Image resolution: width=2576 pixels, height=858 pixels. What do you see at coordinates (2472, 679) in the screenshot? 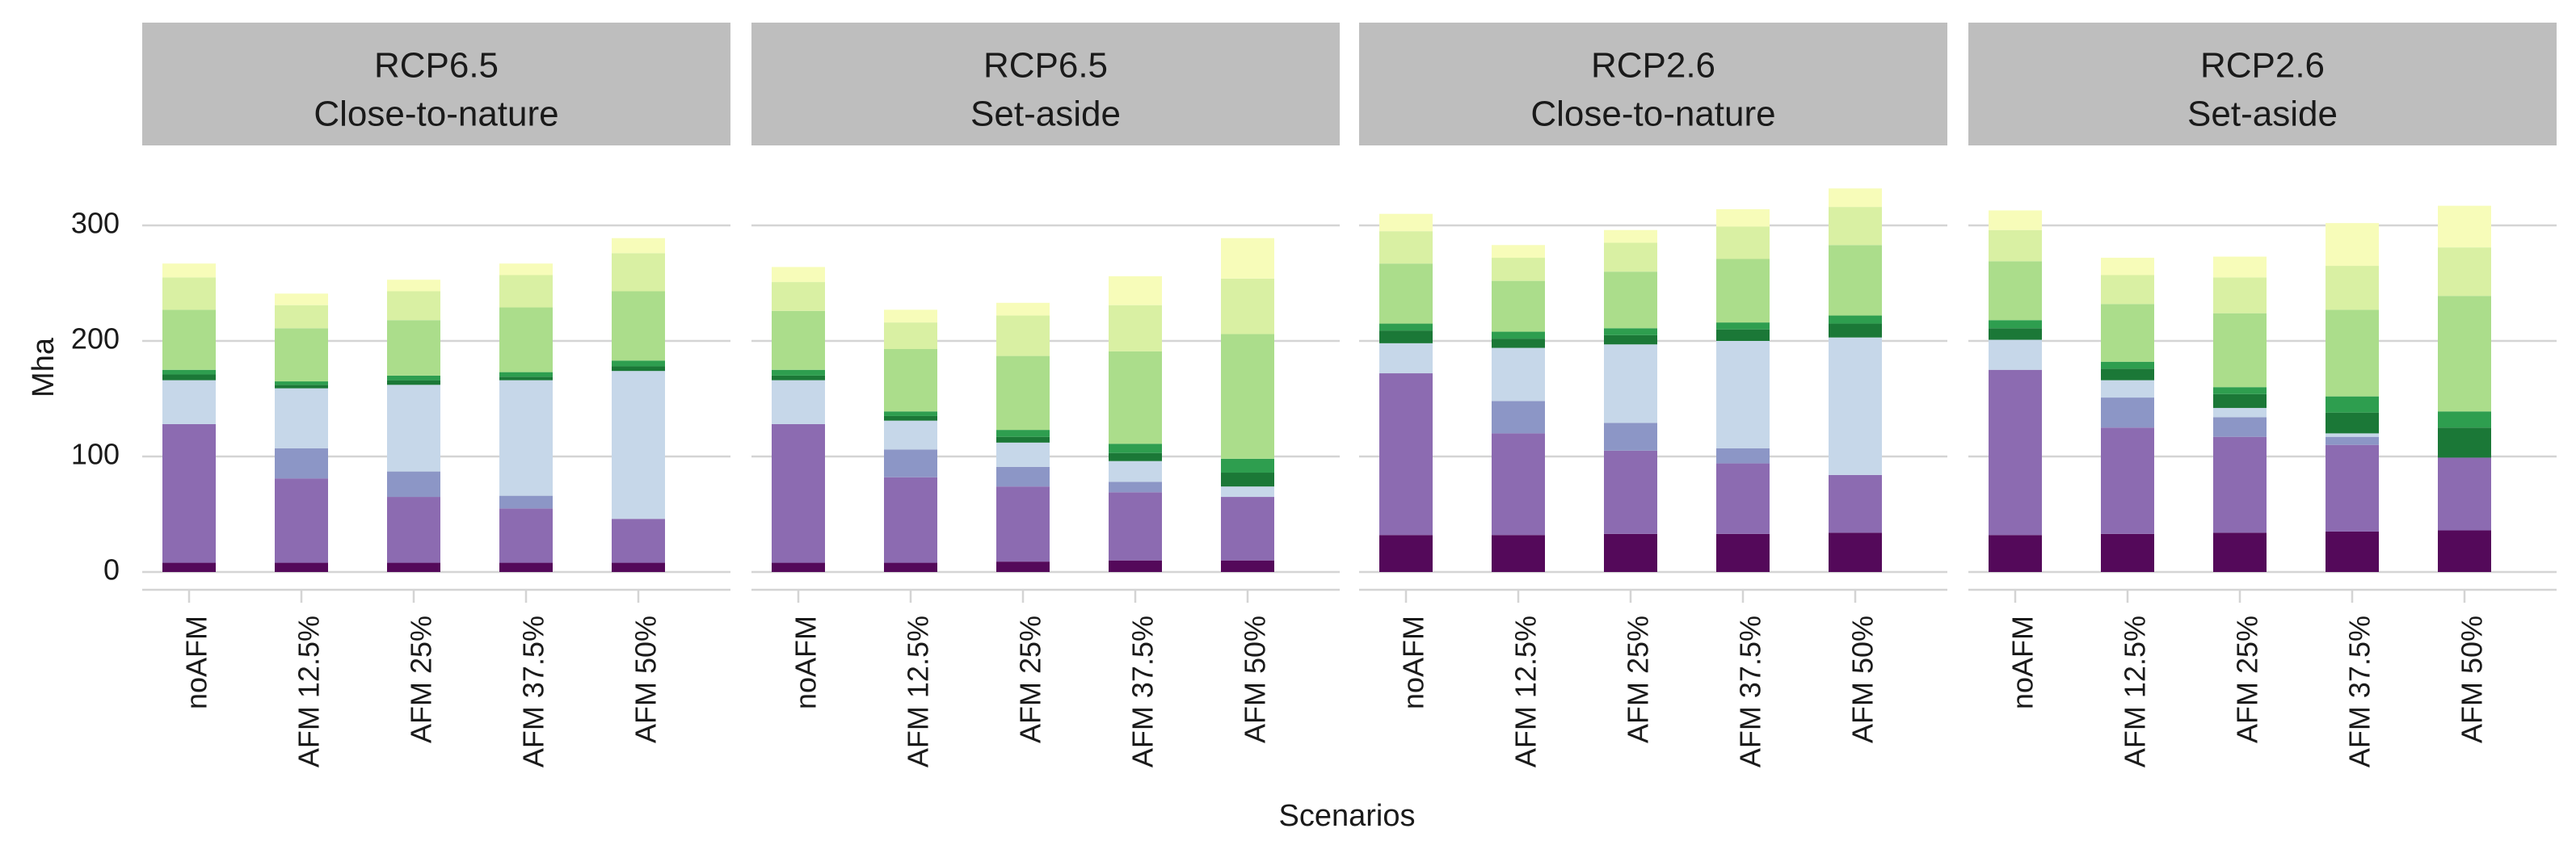
I see `x-tick-label: AFM 50%` at bounding box center [2472, 679].